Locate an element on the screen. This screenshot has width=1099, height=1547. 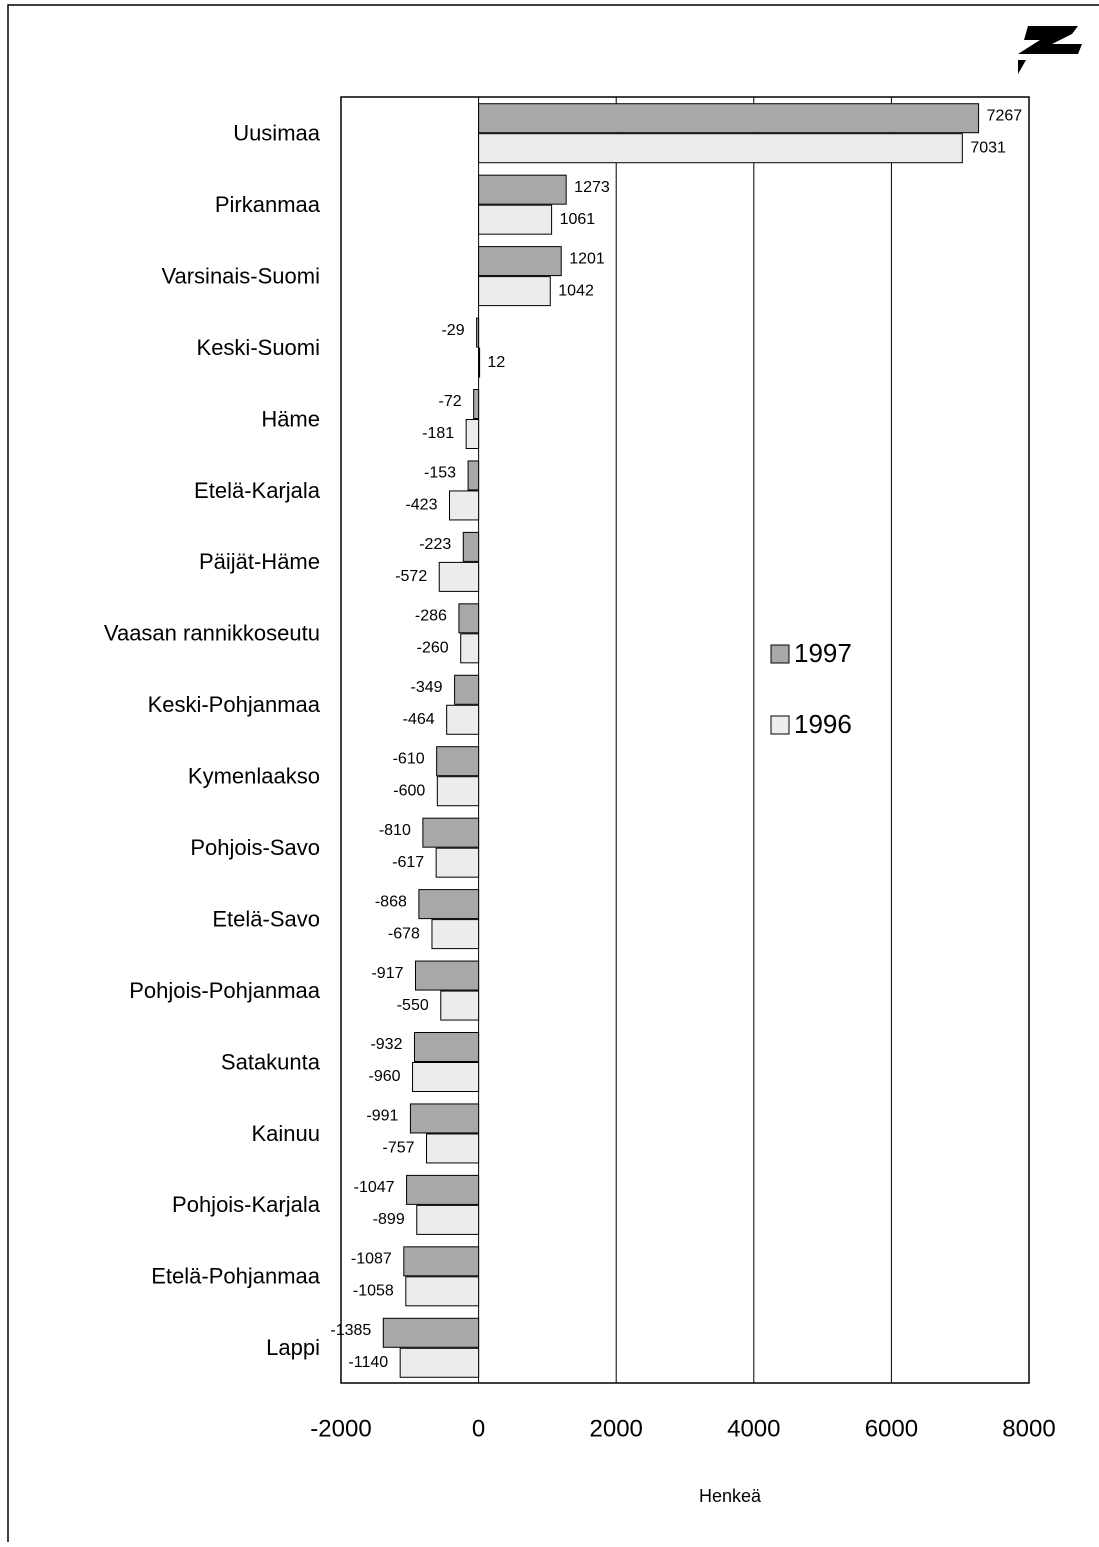
legend-label: 1997 is located at coordinates (823, 653).